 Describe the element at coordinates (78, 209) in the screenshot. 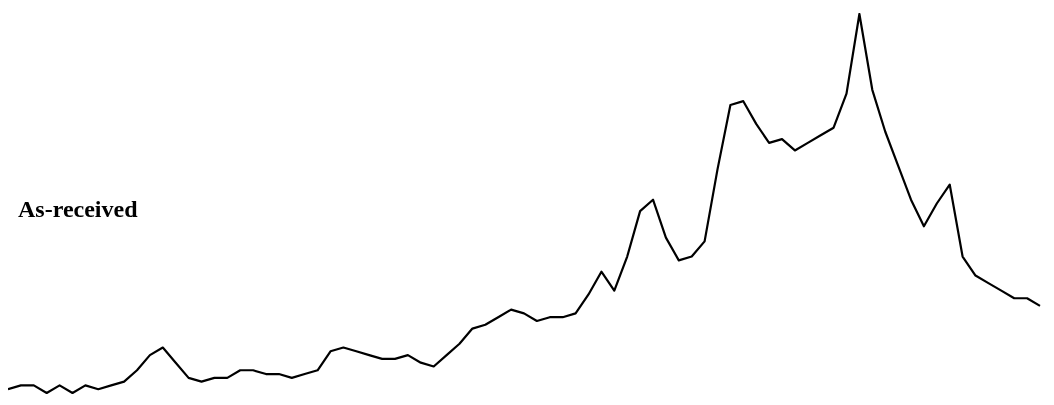

I see `annotation: As-received` at that location.